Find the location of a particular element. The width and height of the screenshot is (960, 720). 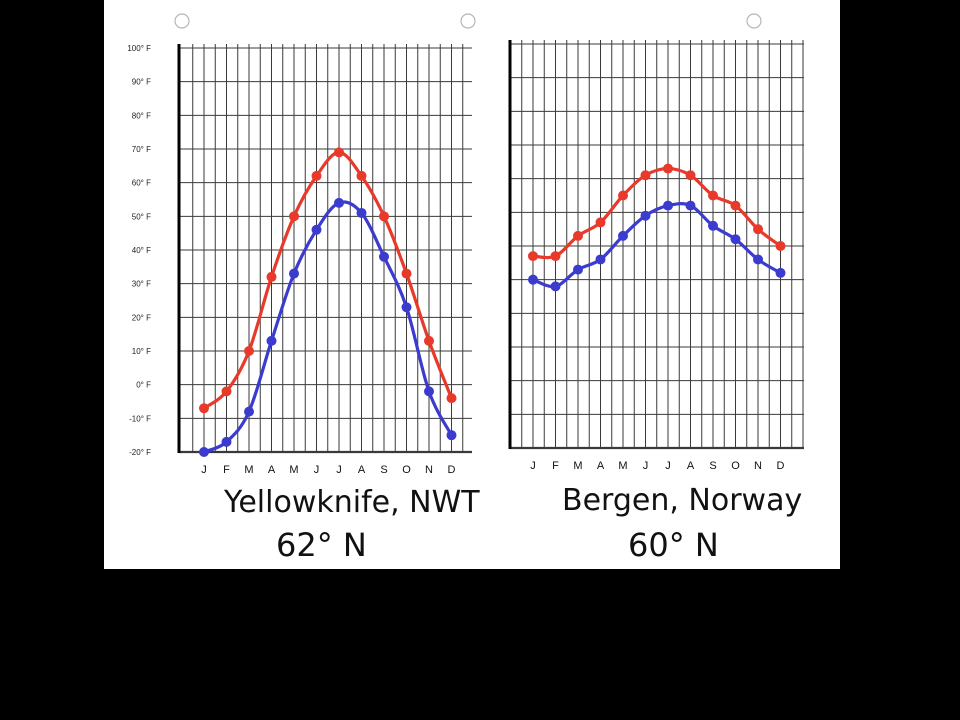

y-tick-label: -20° F is located at coordinates (140, 452).